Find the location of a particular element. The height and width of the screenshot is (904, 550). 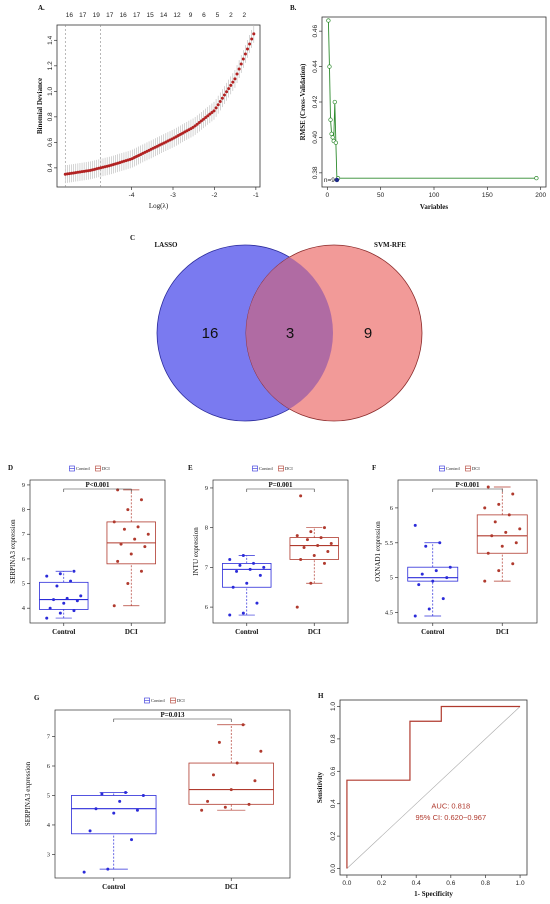

panel-d-box is located at coordinates (64, 595).